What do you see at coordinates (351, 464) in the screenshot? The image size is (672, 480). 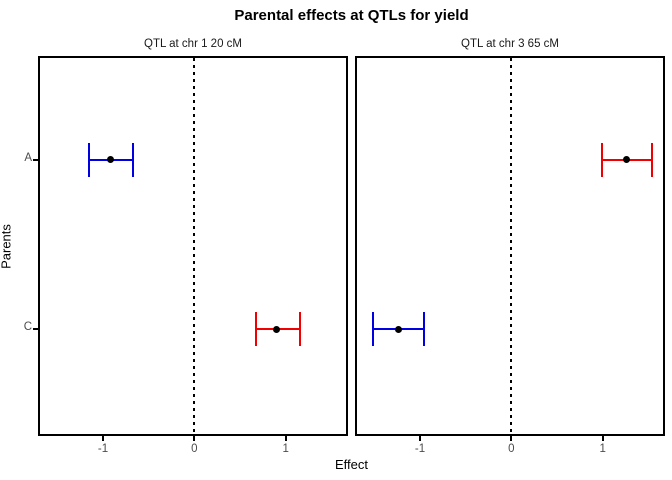 I see `x-axis-label: Effect` at bounding box center [351, 464].